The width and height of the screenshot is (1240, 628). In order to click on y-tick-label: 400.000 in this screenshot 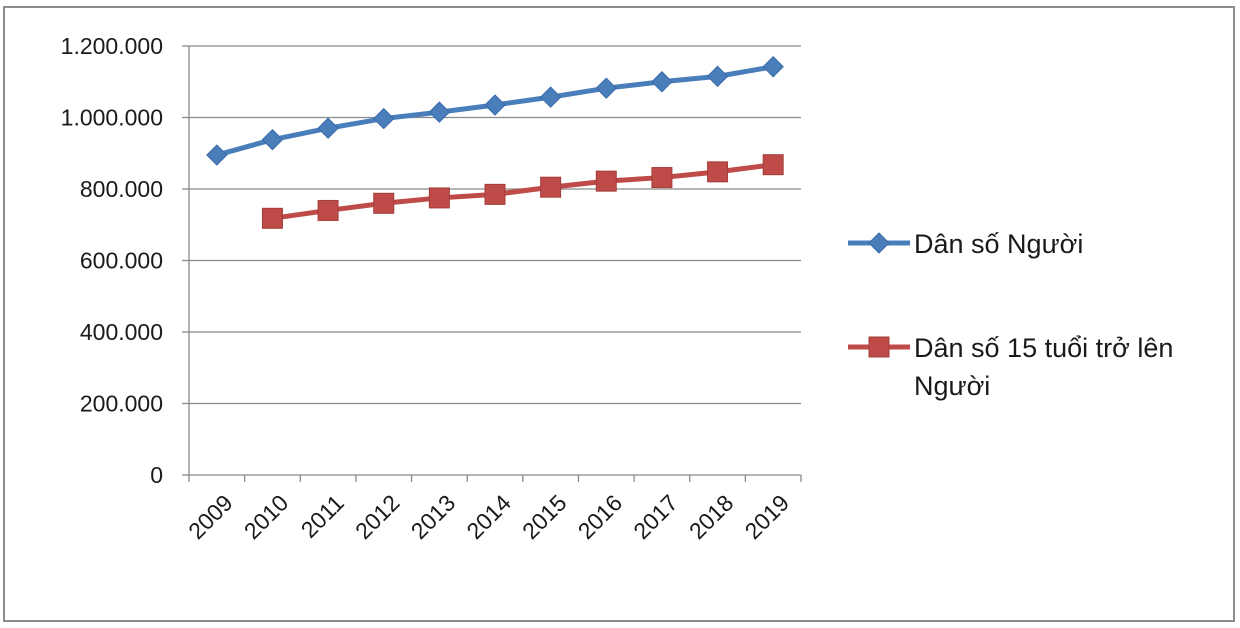, I will do `click(121, 332)`.